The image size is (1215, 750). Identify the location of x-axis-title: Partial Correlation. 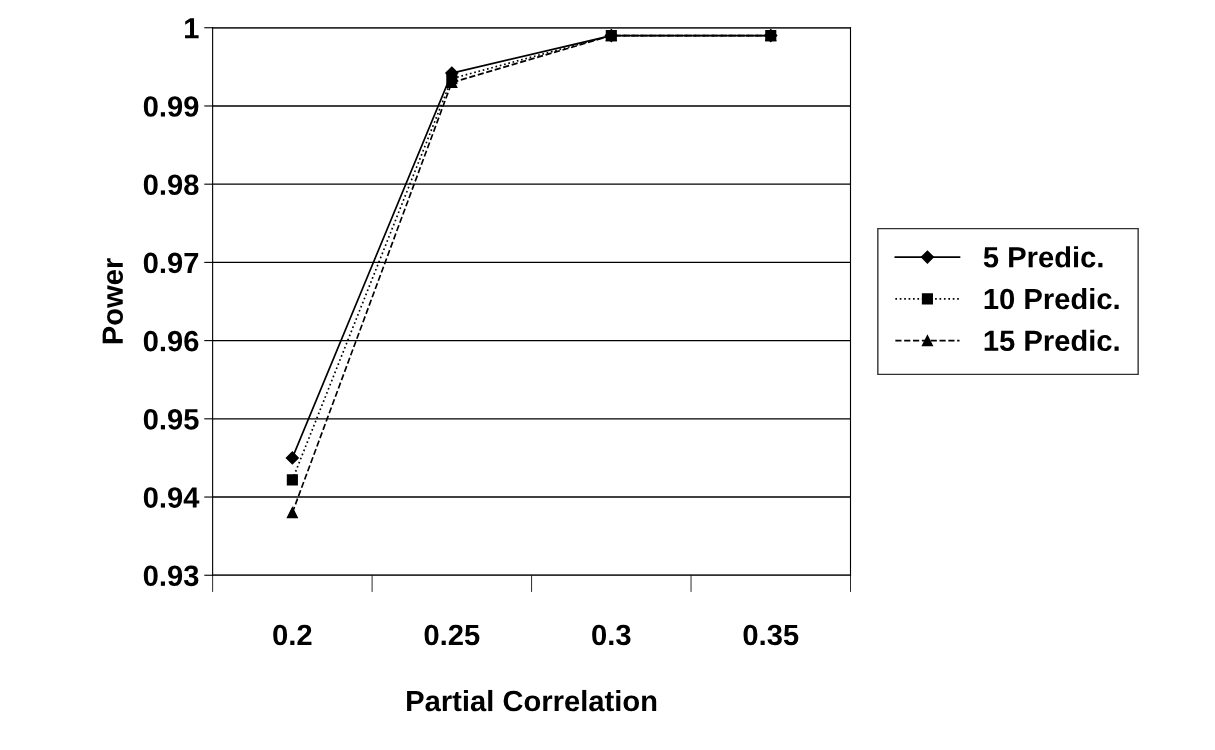
(532, 700).